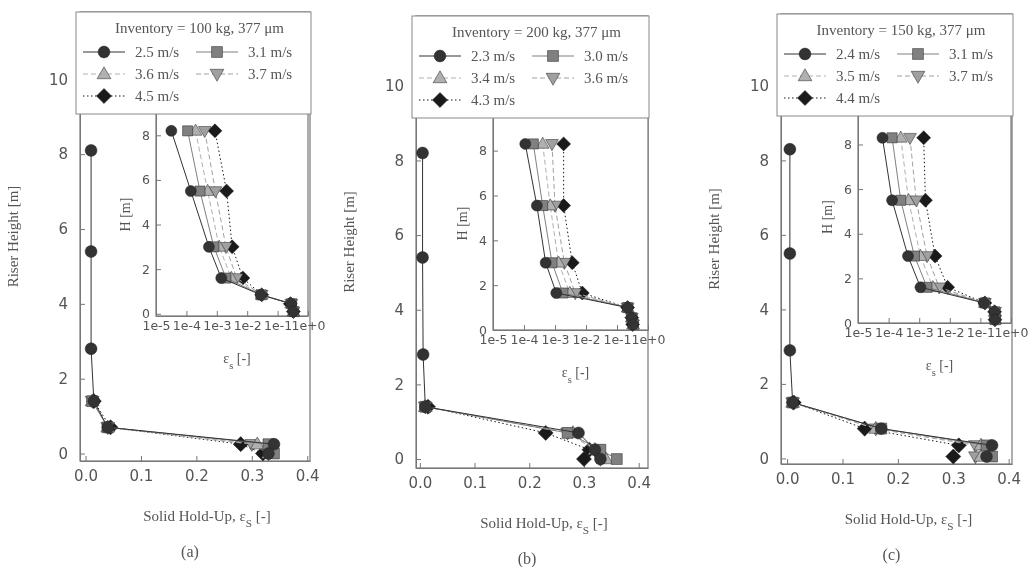  I want to click on text: (c), so click(891, 555).